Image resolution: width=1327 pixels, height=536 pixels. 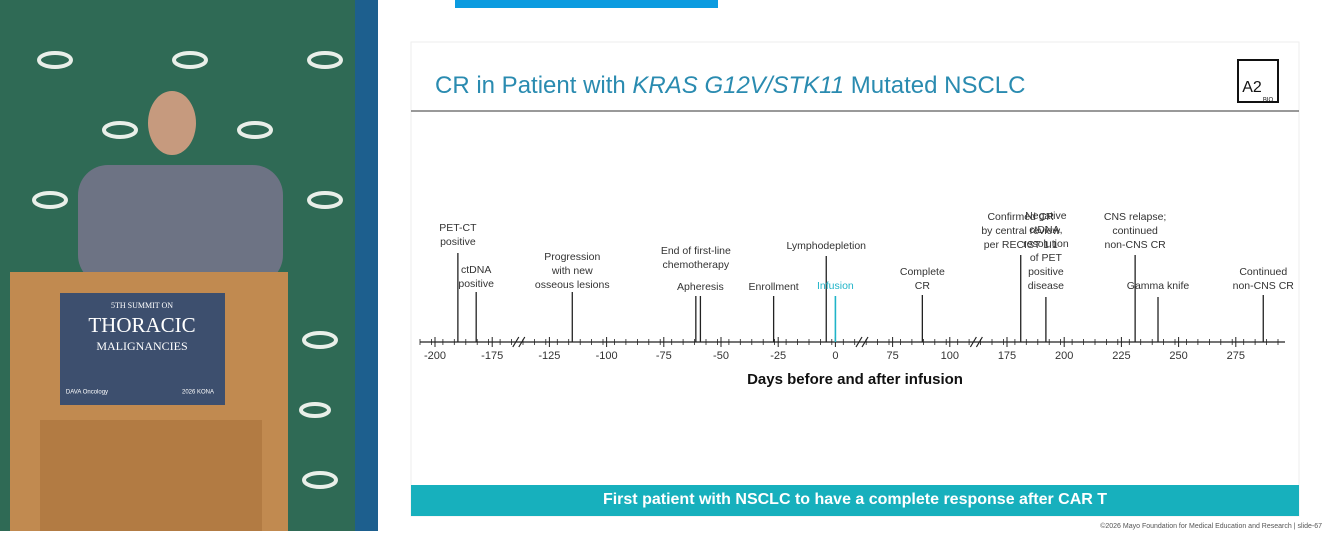 I want to click on x-tick-label: 0, so click(x=835, y=356).